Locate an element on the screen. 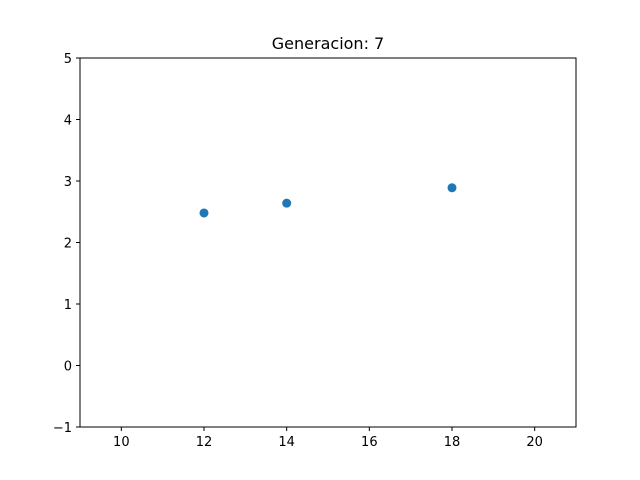 Image resolution: width=640 pixels, height=480 pixels. x-tick-label: 12 is located at coordinates (204, 442).